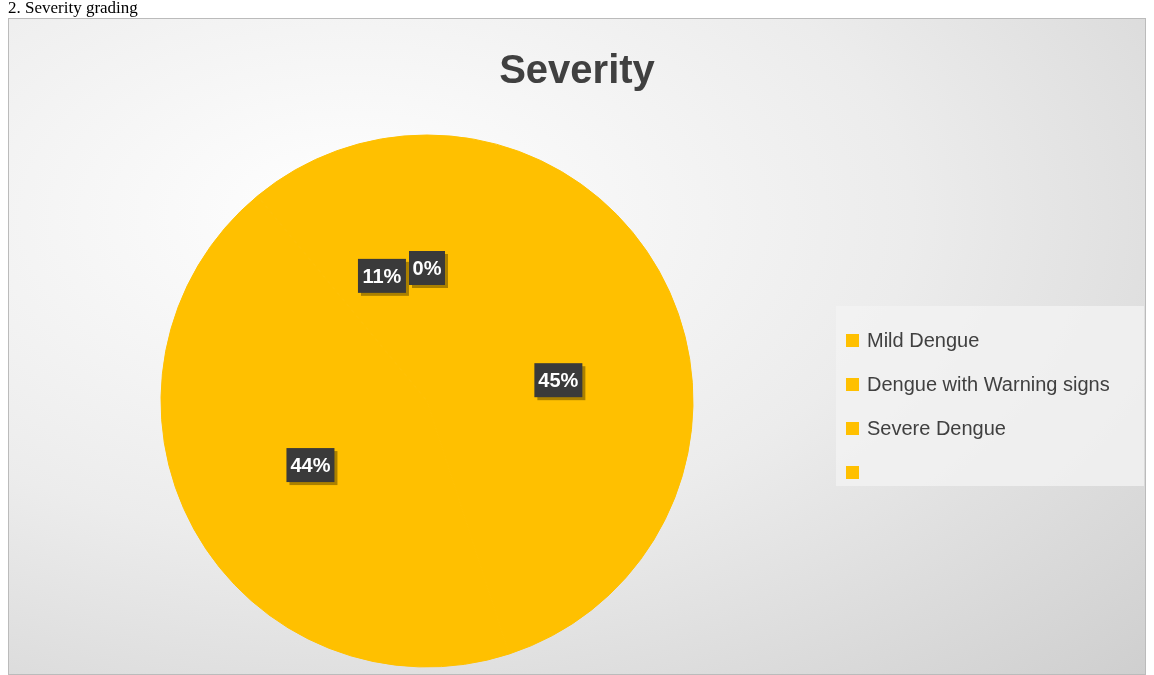  I want to click on data-label: 45%, so click(558, 380).